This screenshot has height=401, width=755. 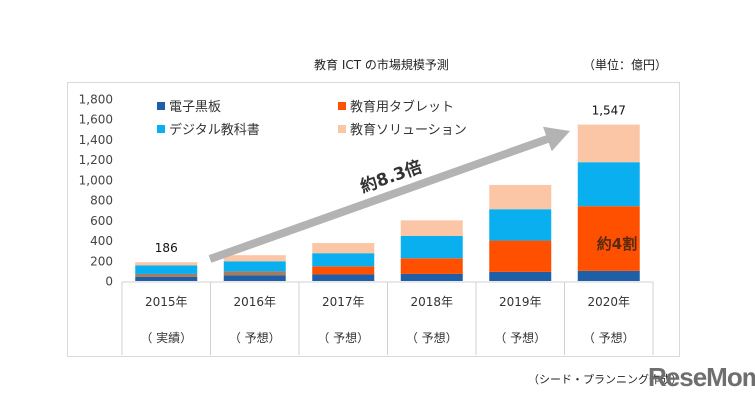 What do you see at coordinates (214, 130) in the screenshot?
I see `legend-label: デジタル教科書` at bounding box center [214, 130].